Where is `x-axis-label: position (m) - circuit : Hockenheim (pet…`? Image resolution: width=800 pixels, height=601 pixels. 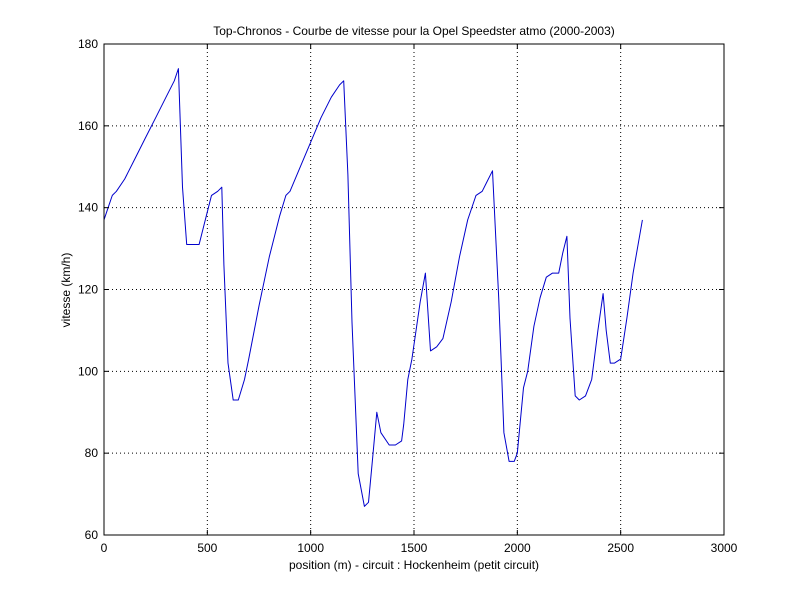 x-axis-label: position (m) - circuit : Hockenheim (pet… is located at coordinates (414, 565).